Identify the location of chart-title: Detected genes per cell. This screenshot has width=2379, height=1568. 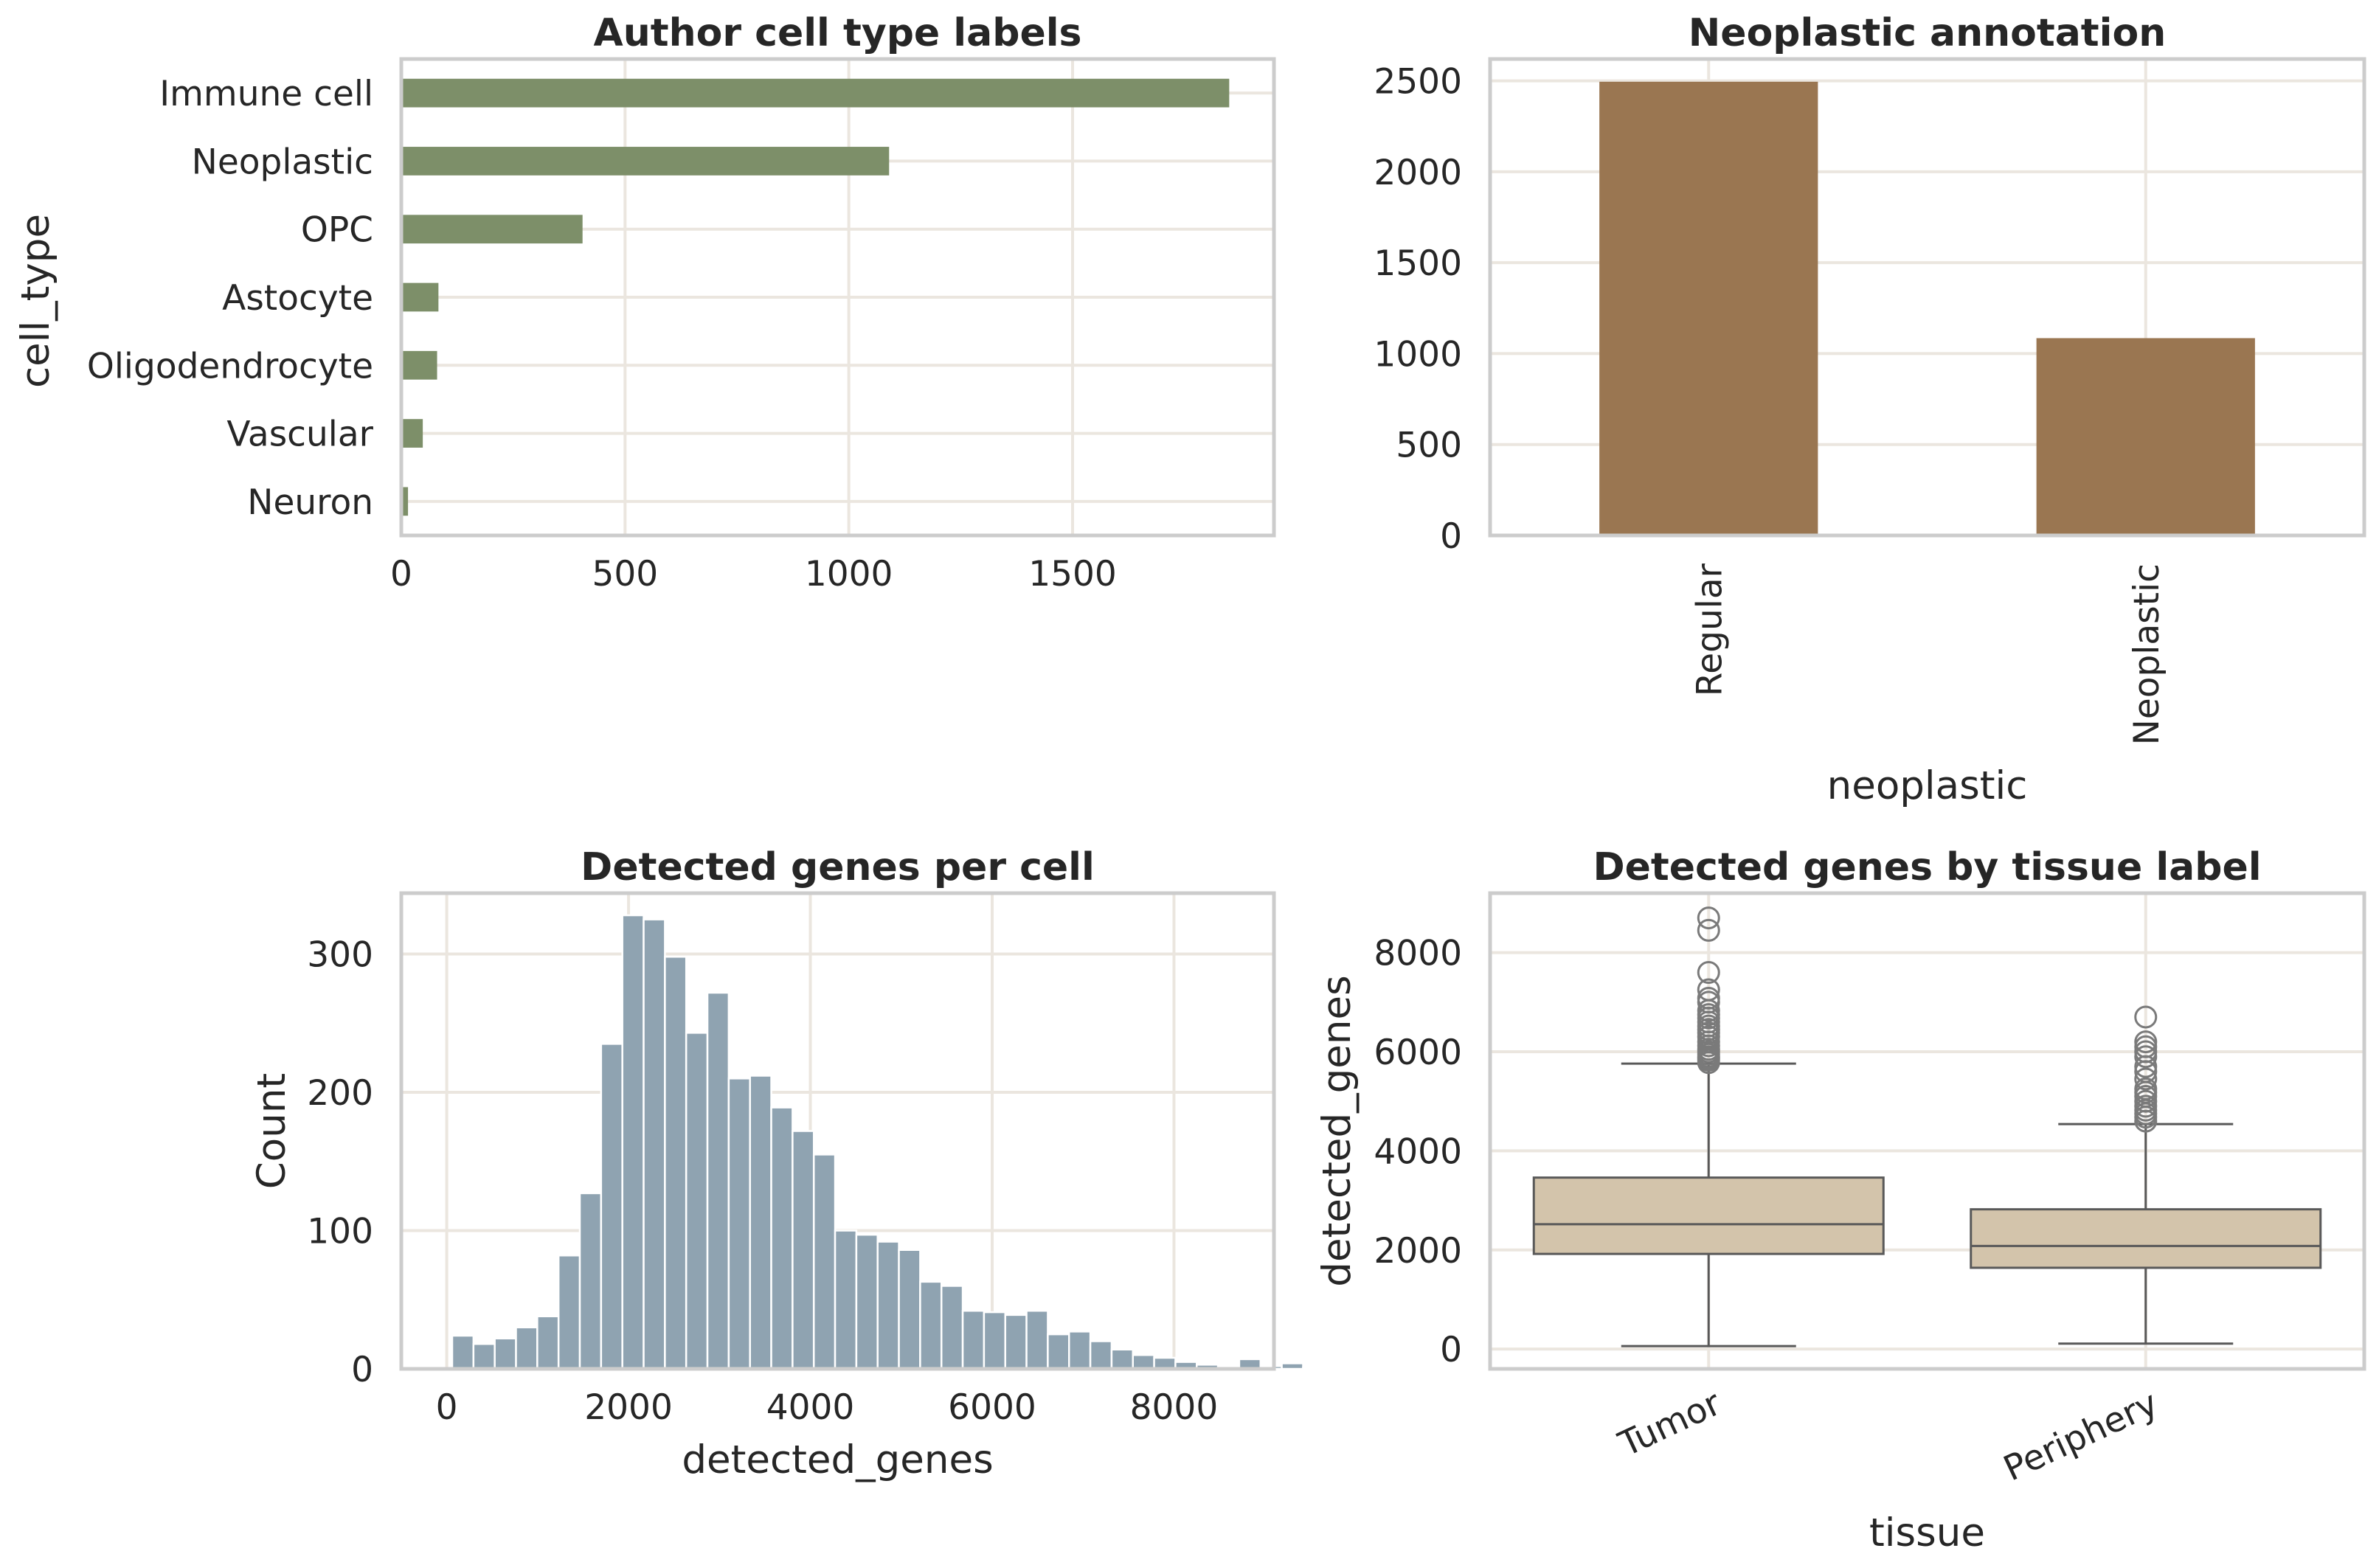
(838, 867).